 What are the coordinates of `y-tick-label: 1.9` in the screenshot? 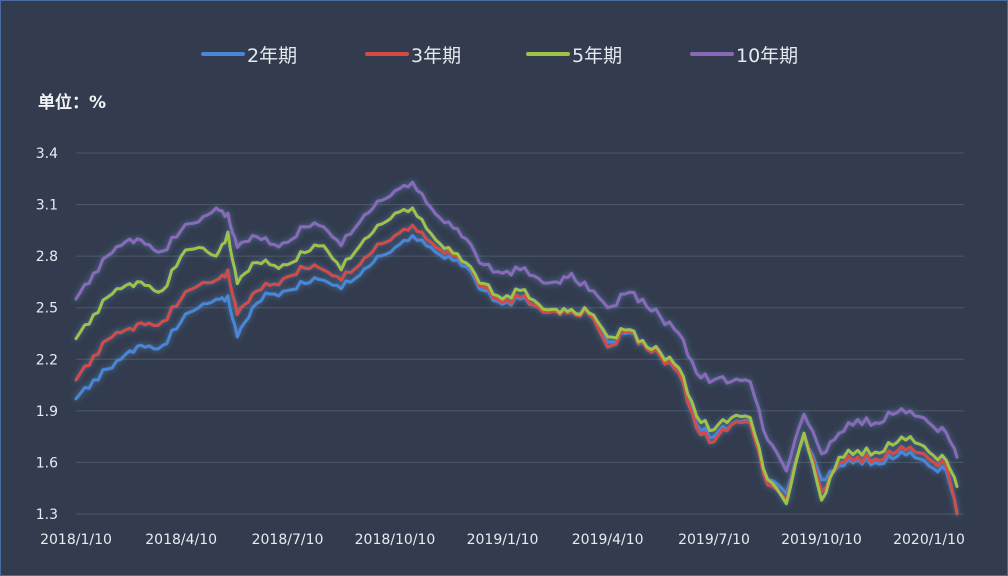 It's located at (47, 412).